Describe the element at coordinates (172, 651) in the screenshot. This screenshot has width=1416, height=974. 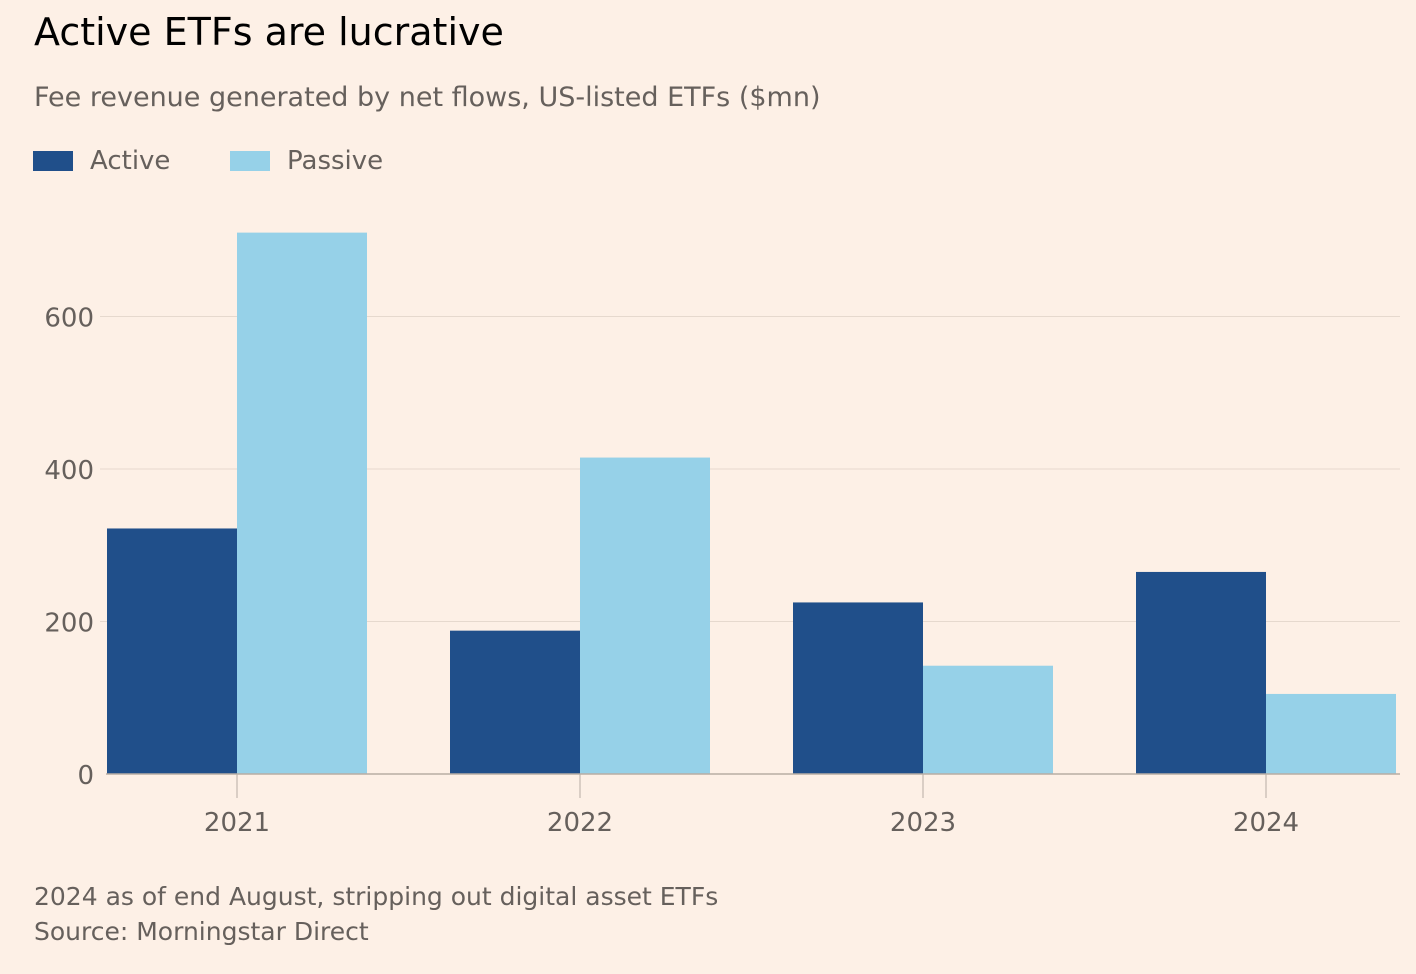
I see `bar-active-2021` at that location.